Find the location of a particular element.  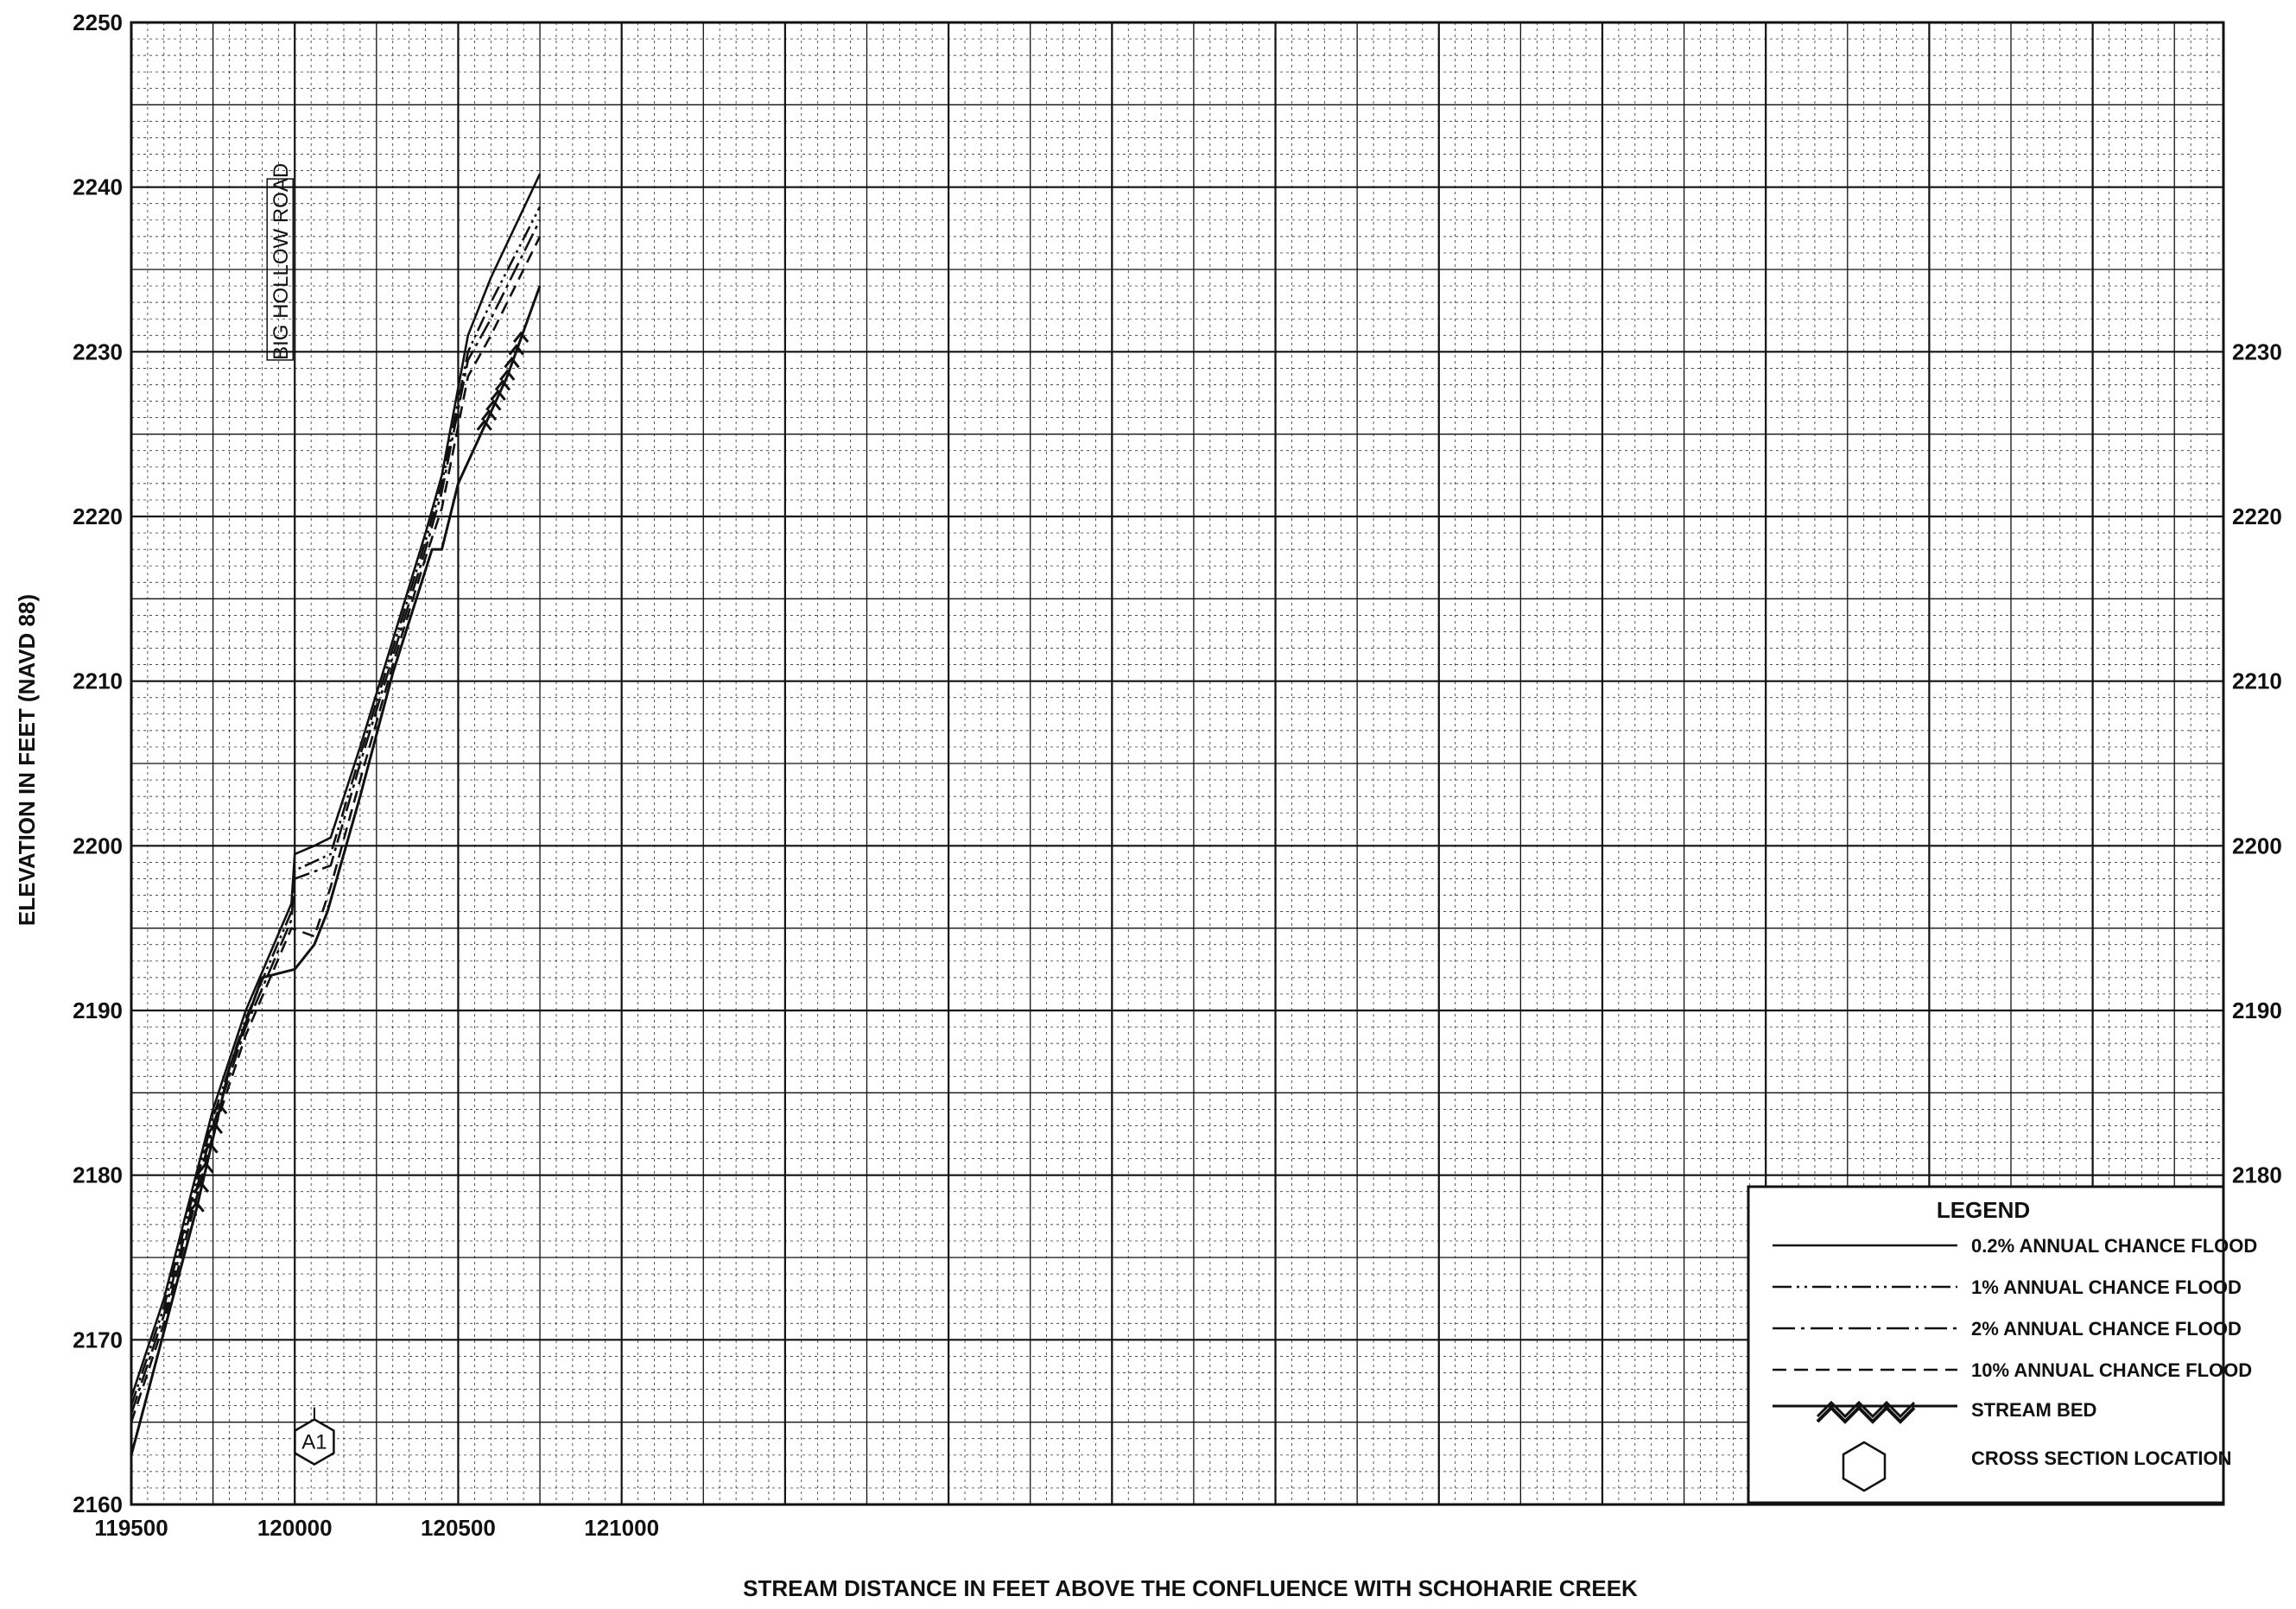

cross-section-label: A1 is located at coordinates (314, 1442).